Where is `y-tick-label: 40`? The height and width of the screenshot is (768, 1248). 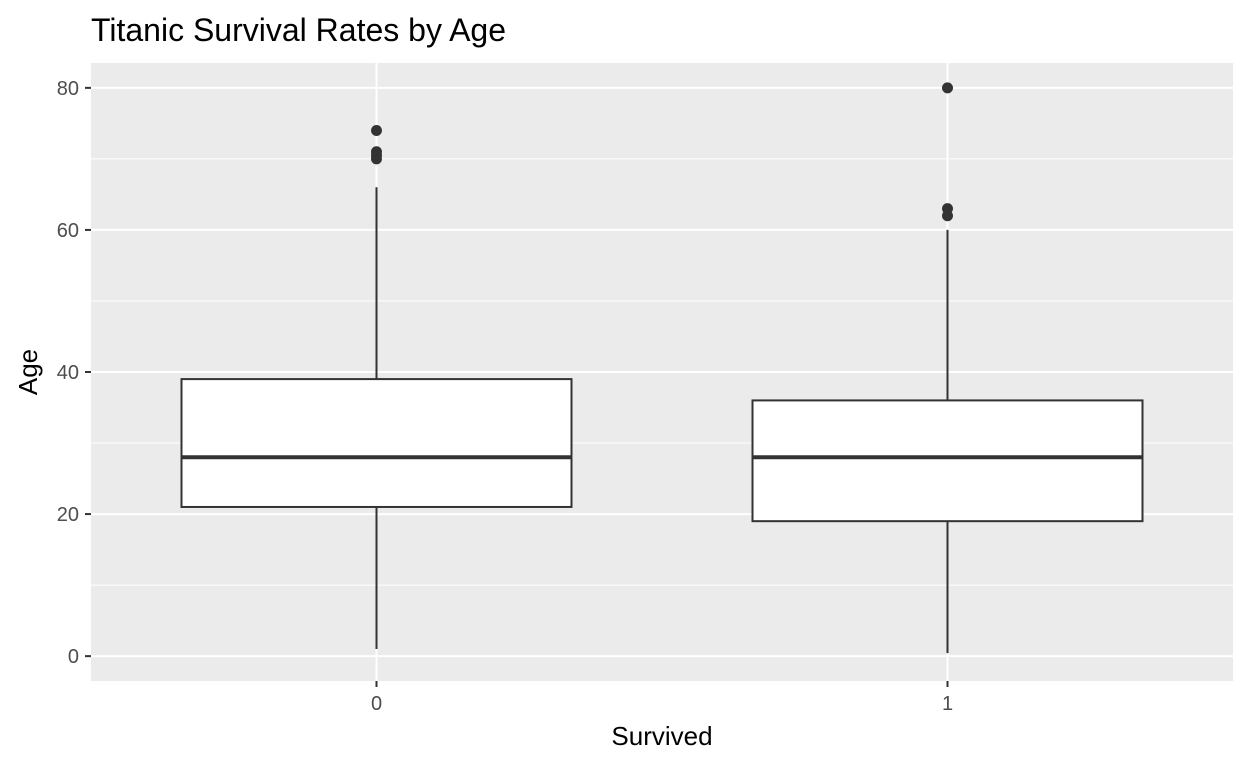
y-tick-label: 40 is located at coordinates (68, 373).